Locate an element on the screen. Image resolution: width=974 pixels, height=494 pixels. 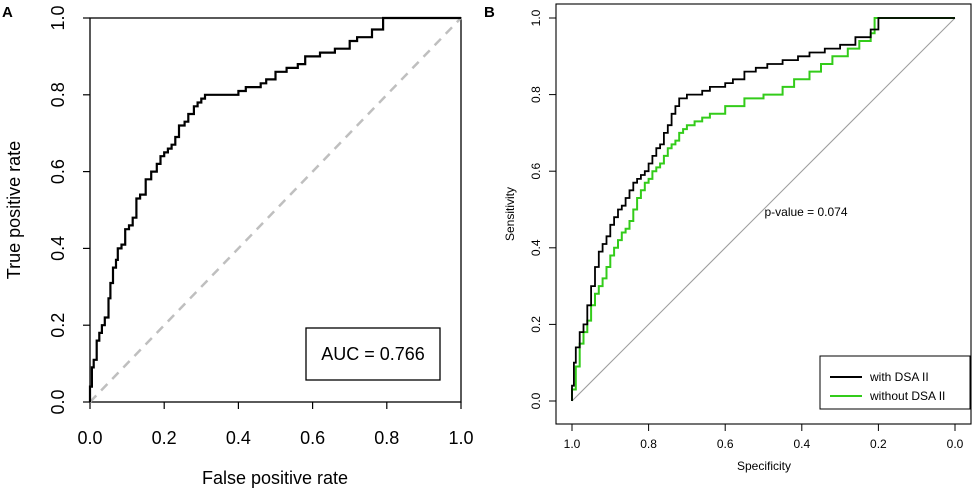
panel-b-x-tick-label: 0.6 is located at coordinates (725, 444).